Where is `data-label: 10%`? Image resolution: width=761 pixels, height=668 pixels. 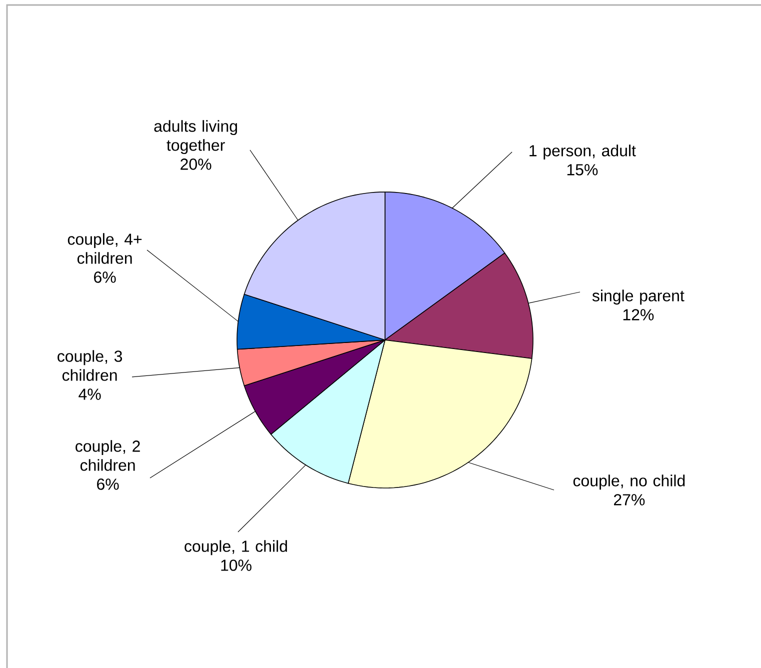
data-label: 10% is located at coordinates (236, 565).